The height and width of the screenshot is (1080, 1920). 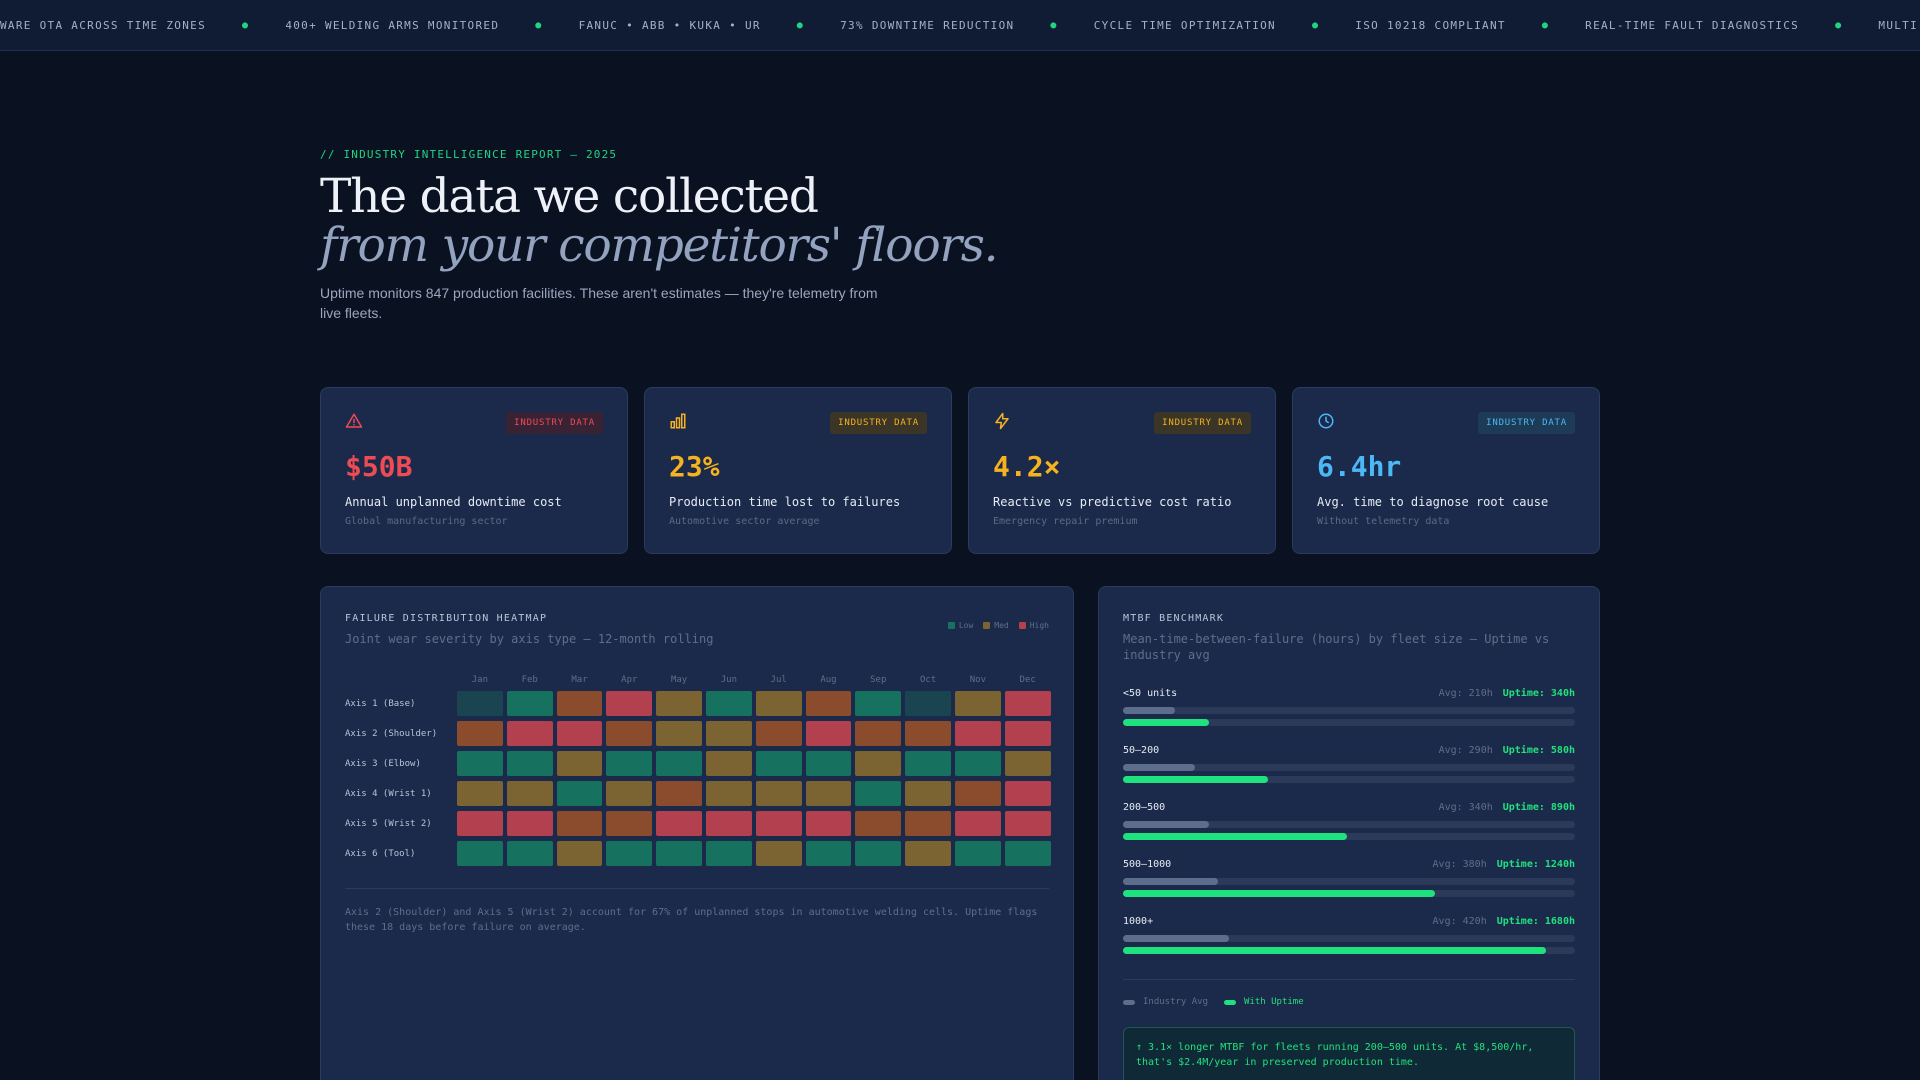 I want to click on stat-note: Emergency repair premium, so click(x=1065, y=521).